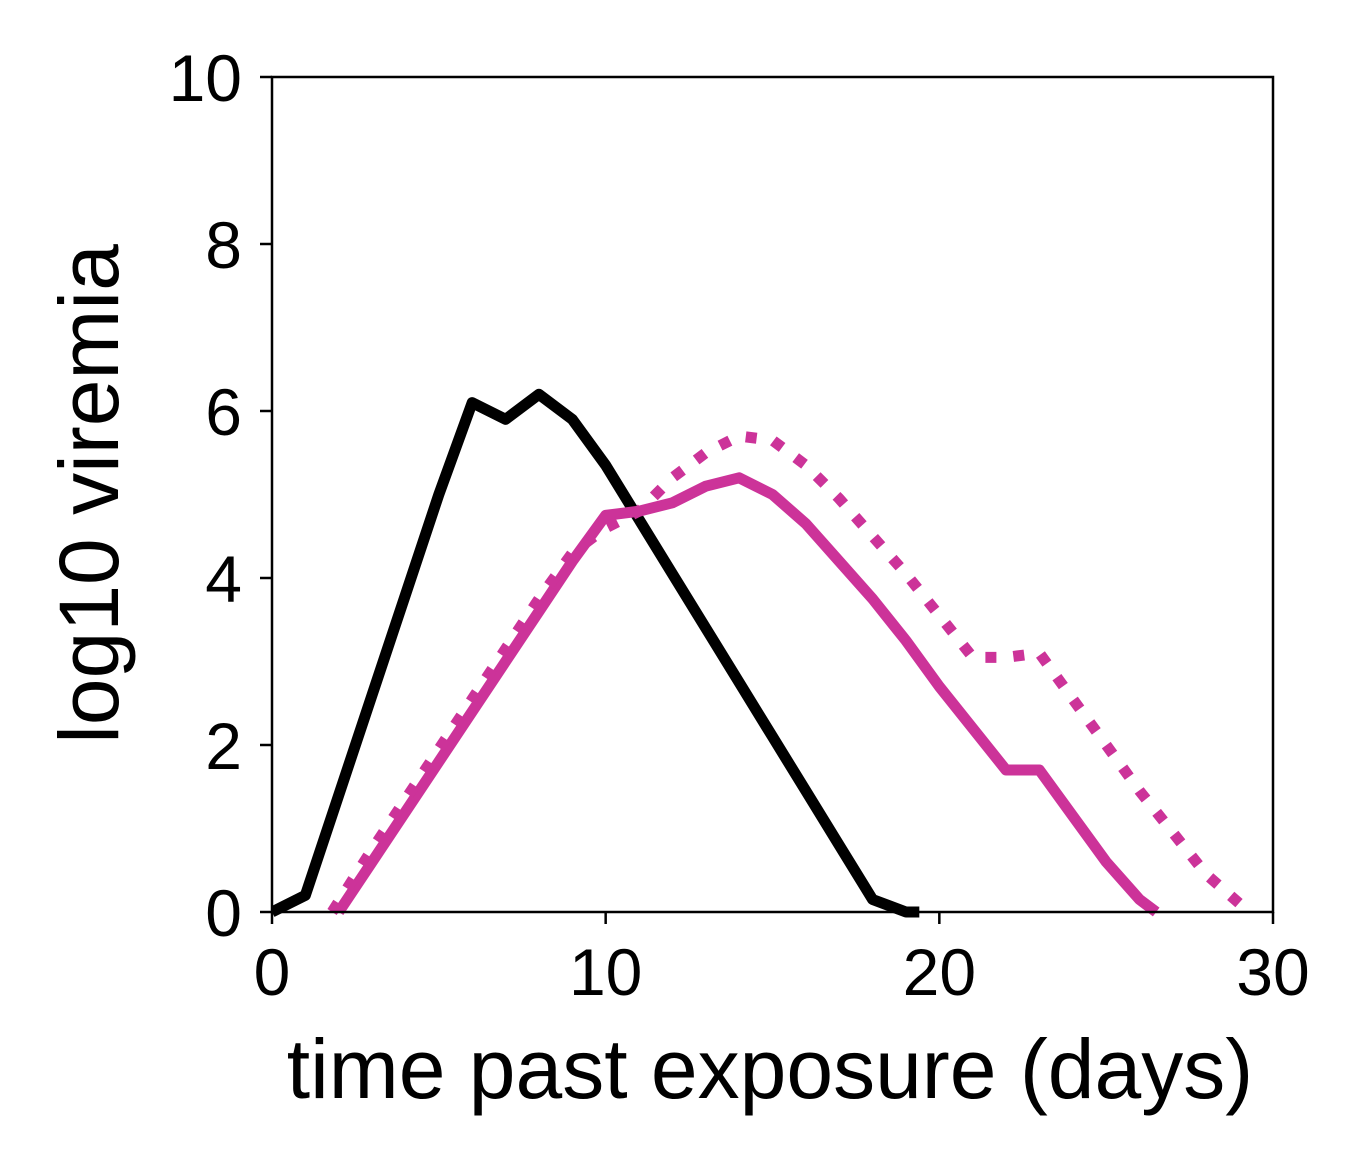 This screenshot has width=1365, height=1170. I want to click on y-tick-label: 2, so click(223, 746).